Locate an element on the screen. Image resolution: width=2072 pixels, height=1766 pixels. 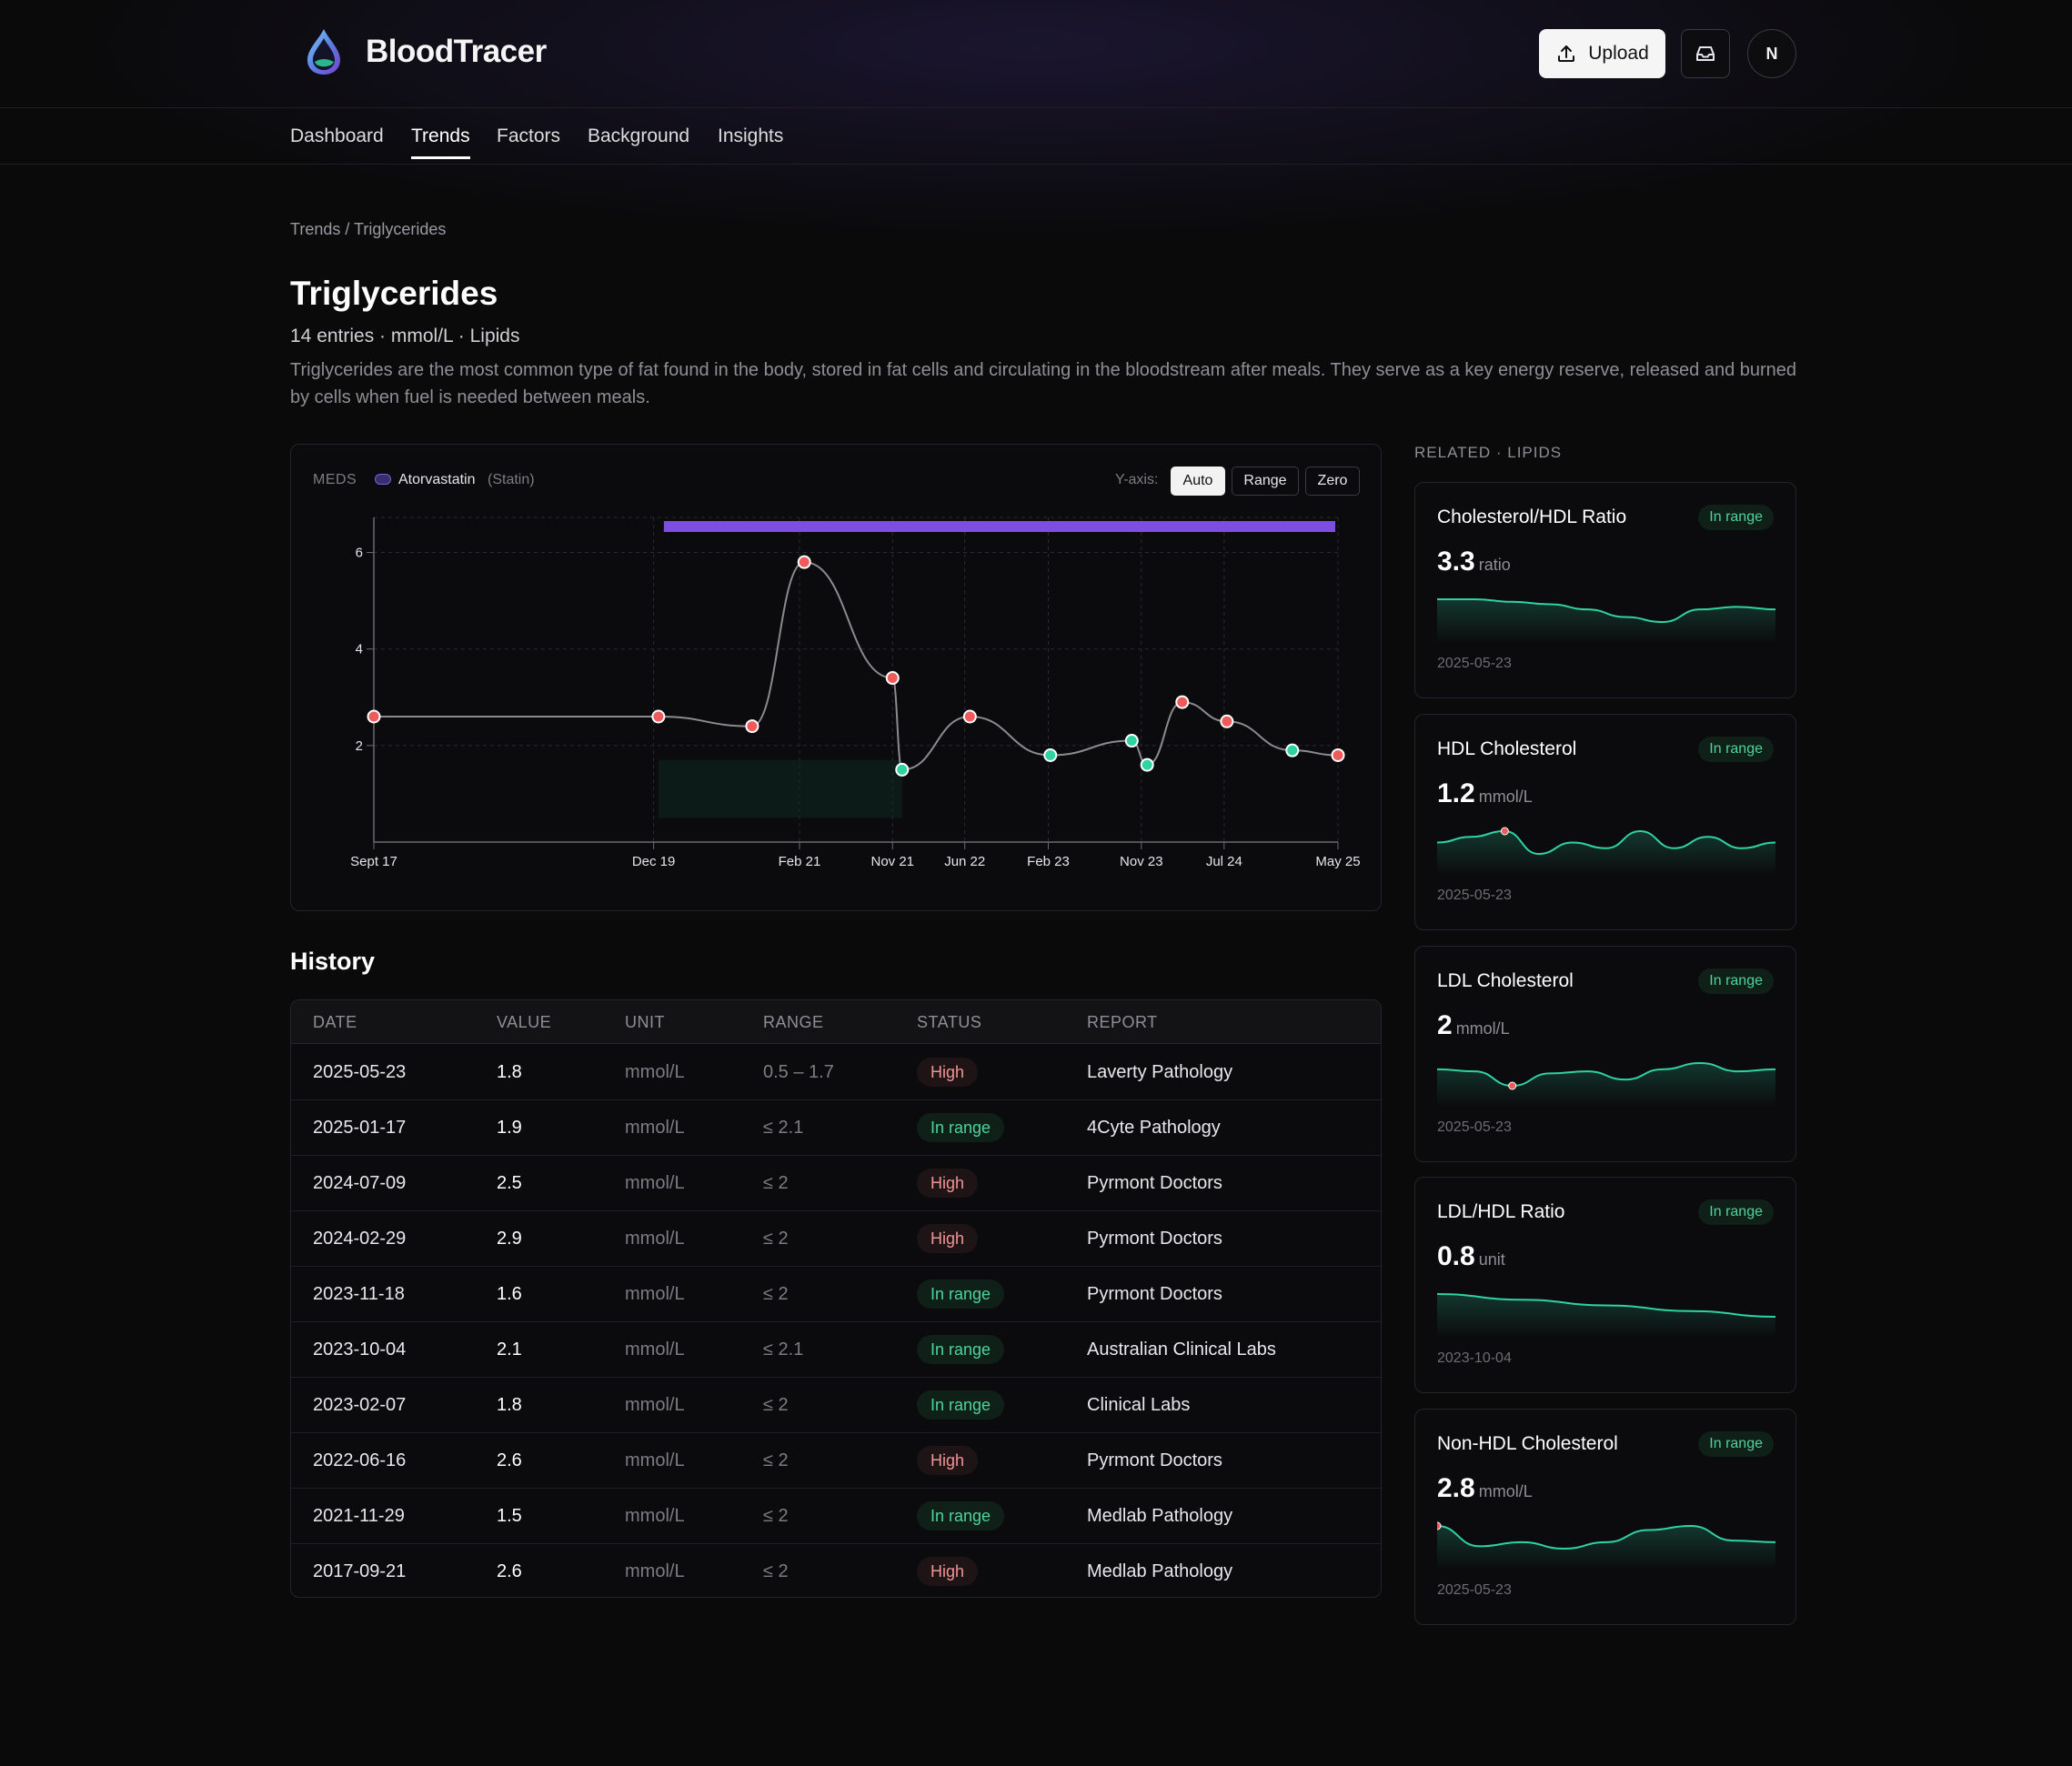
related-card: LDL Cholesterol In range 2 mmol/L 2025-05-23 is located at coordinates (1605, 1054).